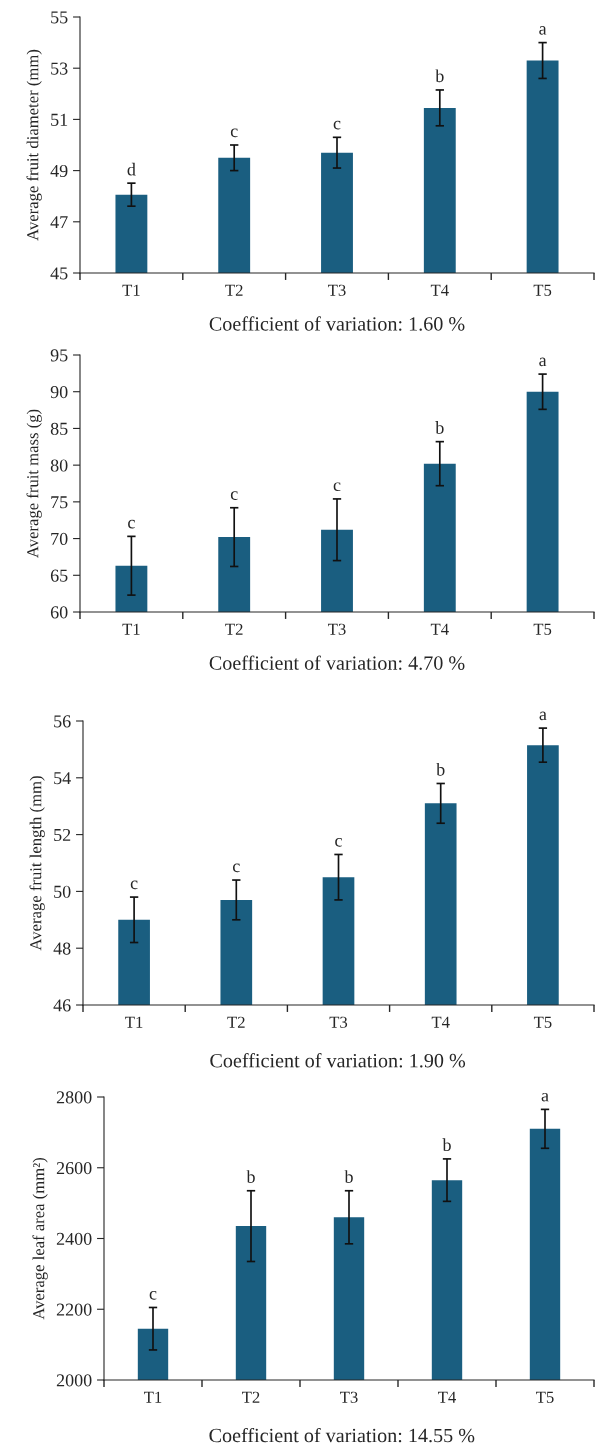 The width and height of the screenshot is (595, 1452). I want to click on y-tick-label: 55, so click(59, 17).